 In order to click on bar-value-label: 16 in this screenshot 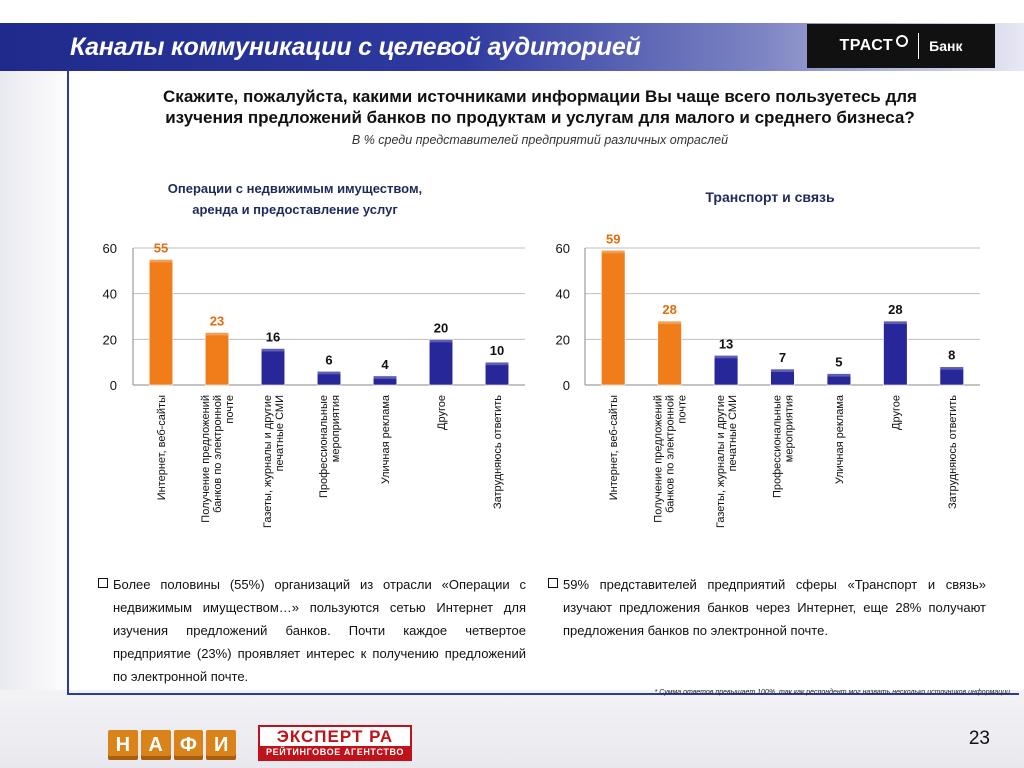, I will do `click(273, 336)`.